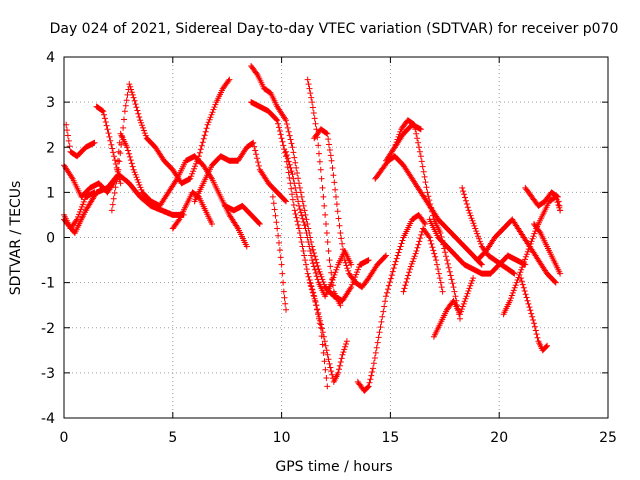 The image size is (640, 480). I want to click on series-s14, so click(324, 192).